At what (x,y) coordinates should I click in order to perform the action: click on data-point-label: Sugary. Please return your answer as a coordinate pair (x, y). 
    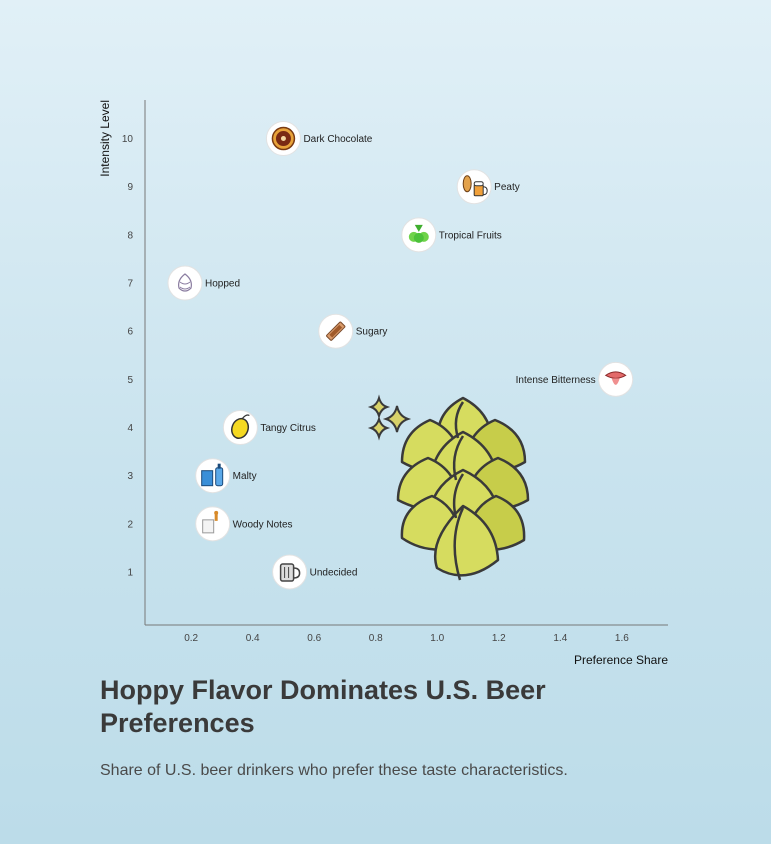
    Looking at the image, I should click on (372, 332).